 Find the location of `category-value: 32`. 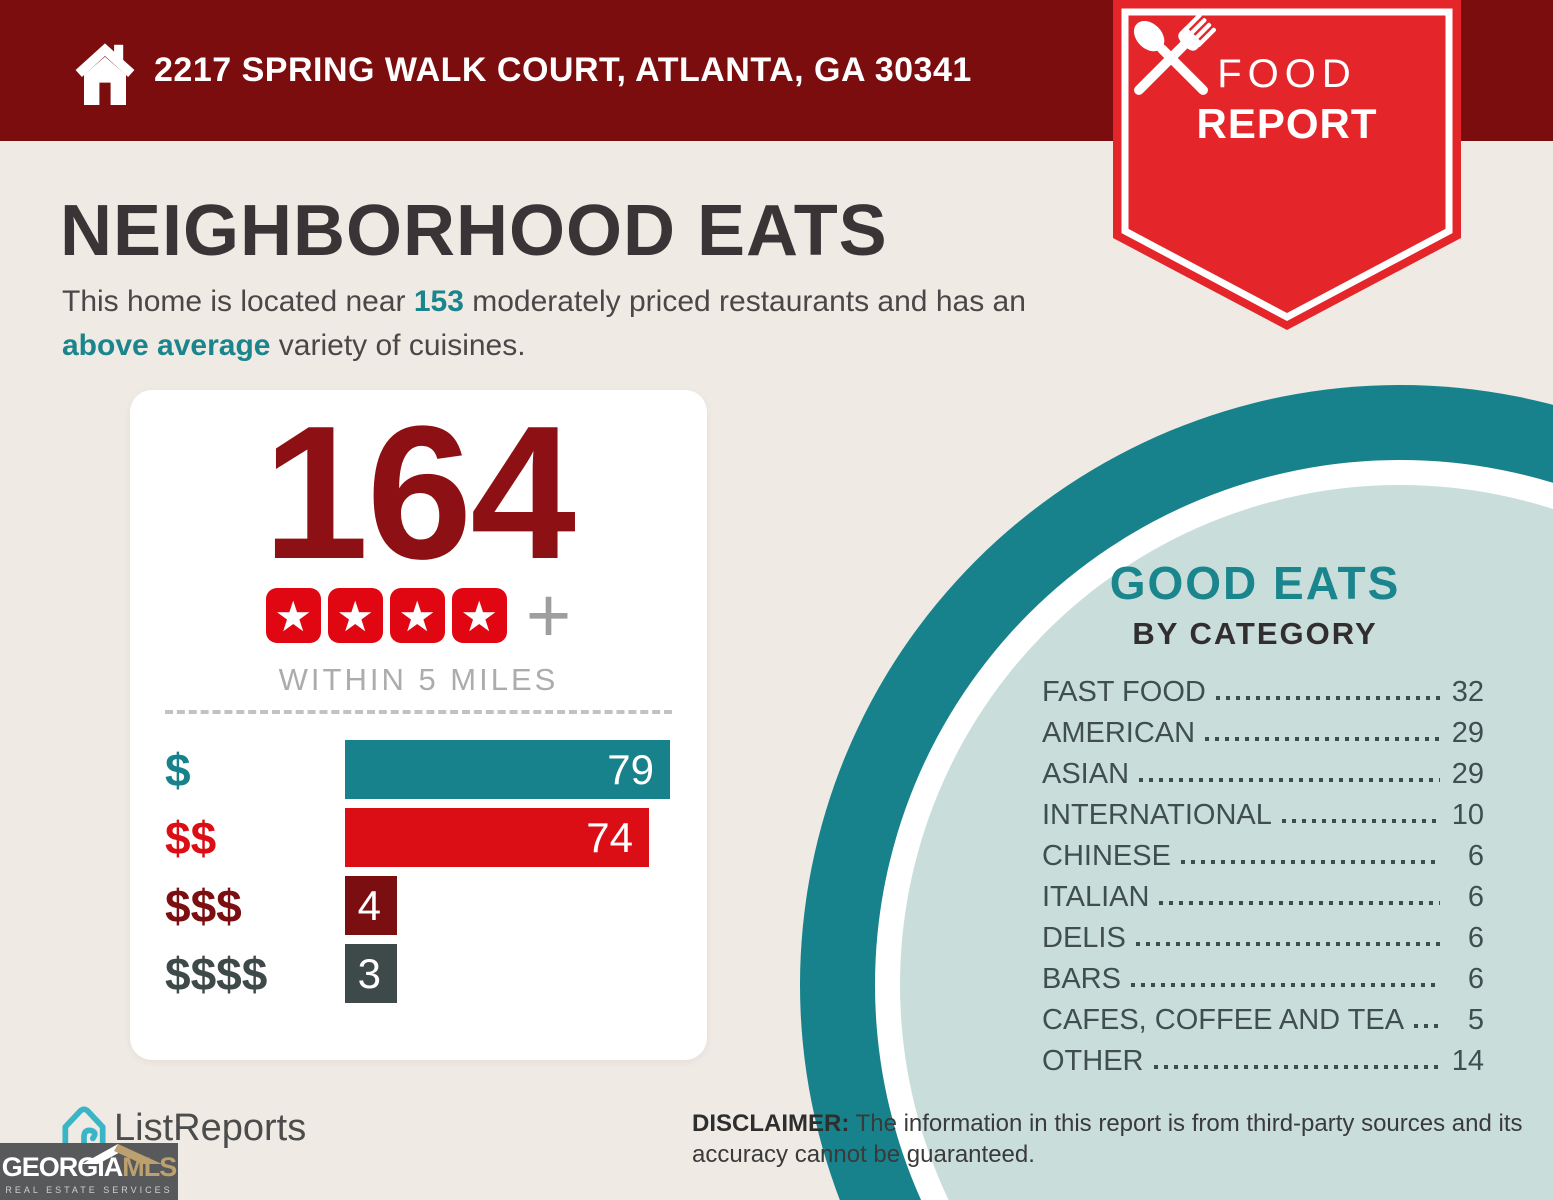

category-value: 32 is located at coordinates (1467, 691).